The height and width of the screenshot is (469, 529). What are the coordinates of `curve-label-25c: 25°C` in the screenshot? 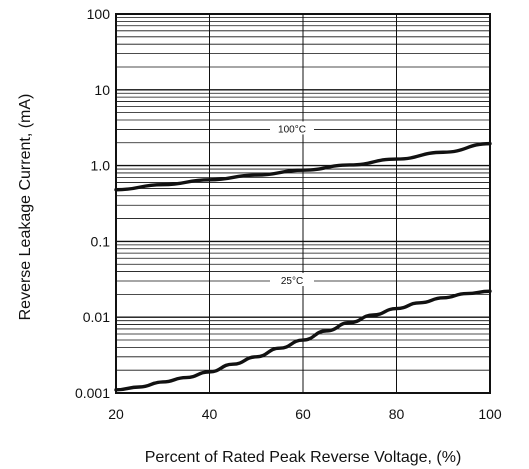 It's located at (292, 281).